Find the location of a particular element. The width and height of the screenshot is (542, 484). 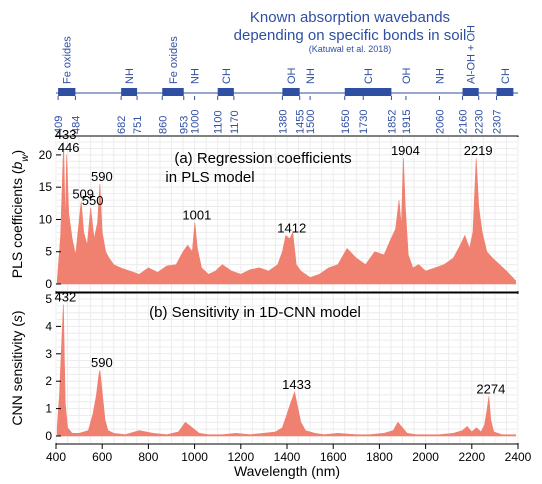

panel-b-yticks: 0 1 2 3 4 5 is located at coordinates (53, 367).